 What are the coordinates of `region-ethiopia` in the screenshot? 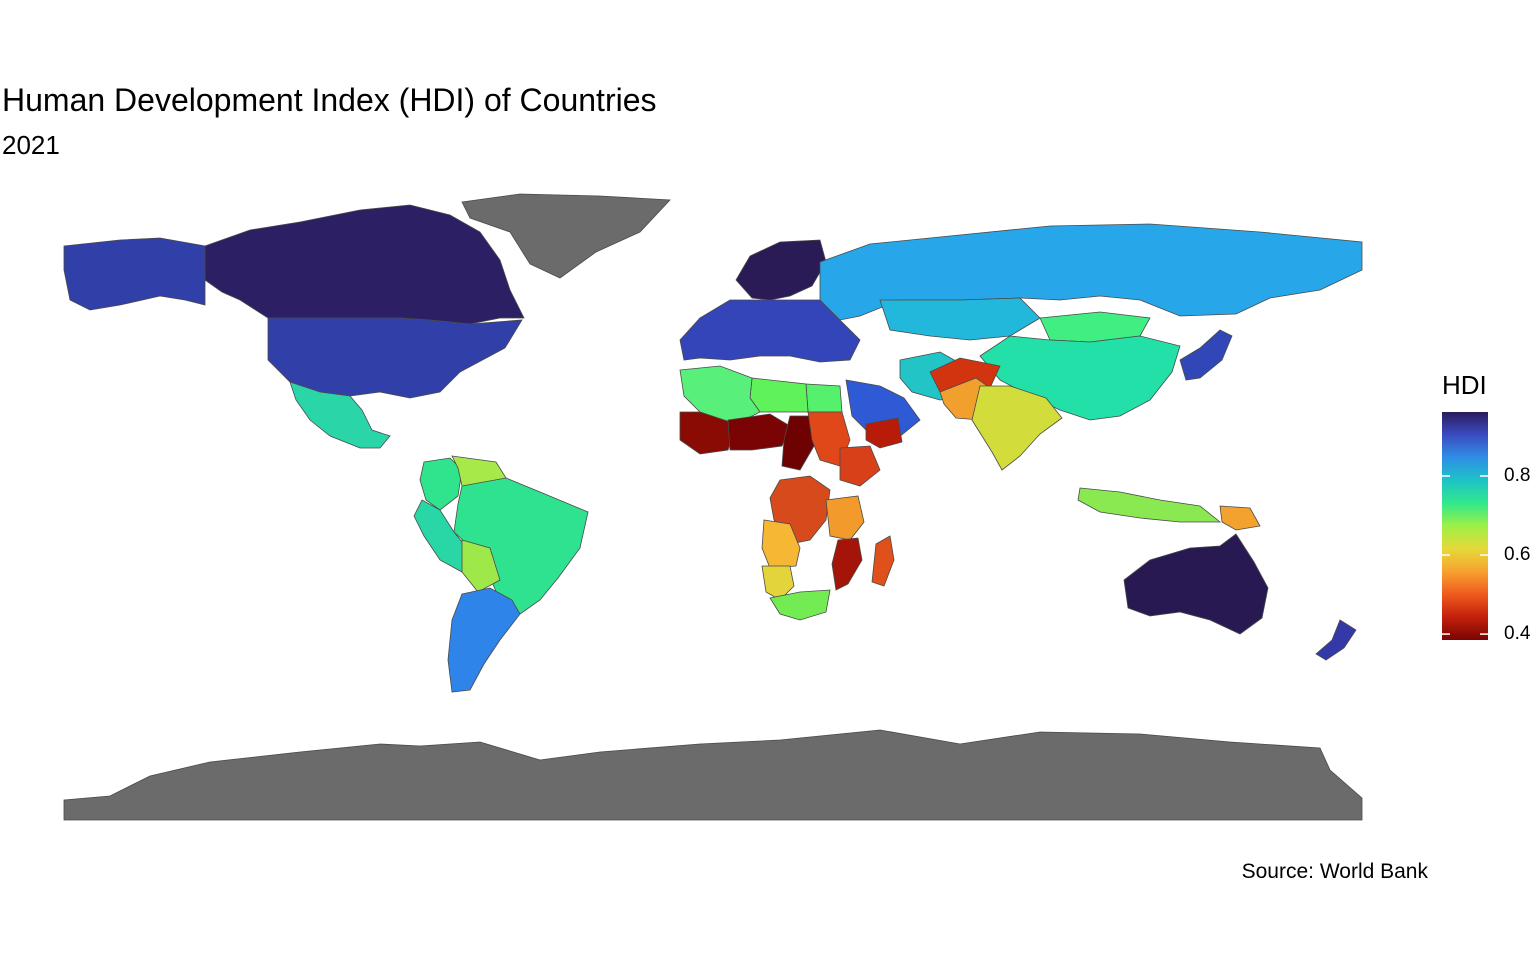 It's located at (860, 466).